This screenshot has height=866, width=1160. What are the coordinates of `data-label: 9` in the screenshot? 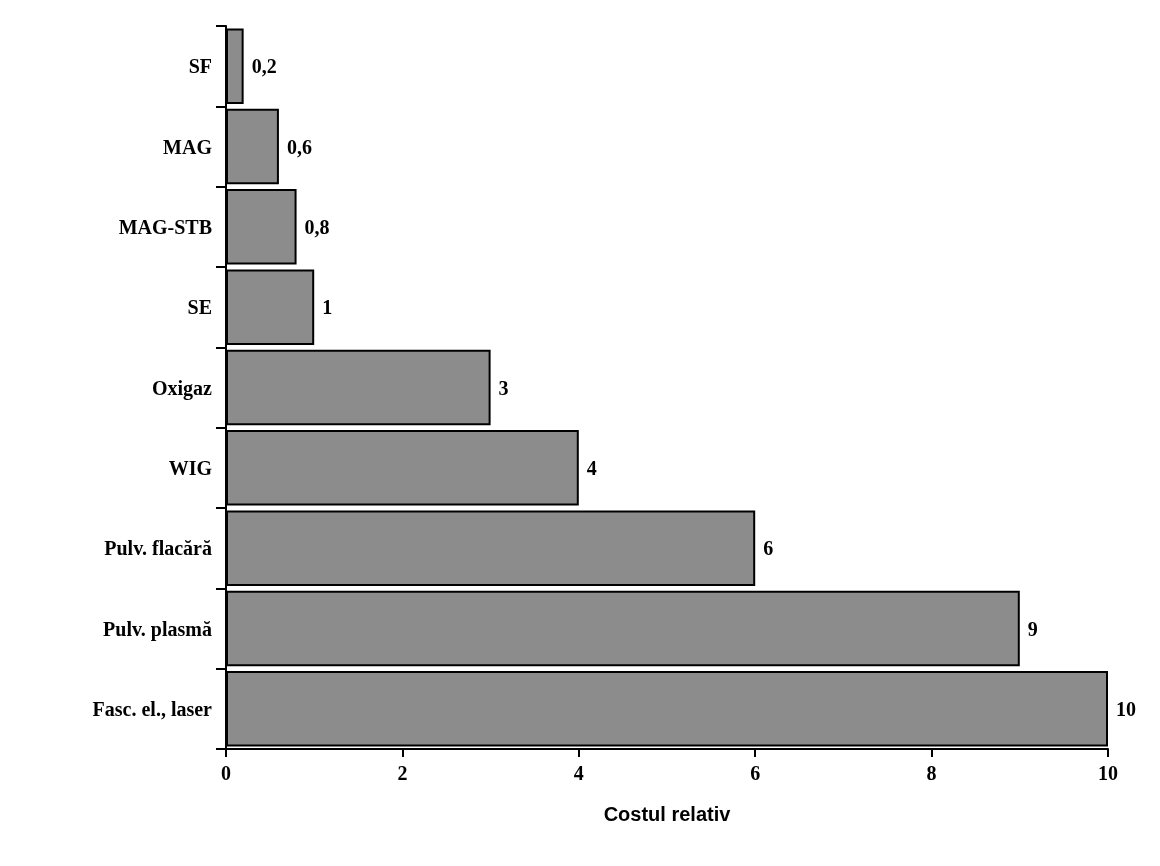 It's located at (1032, 628).